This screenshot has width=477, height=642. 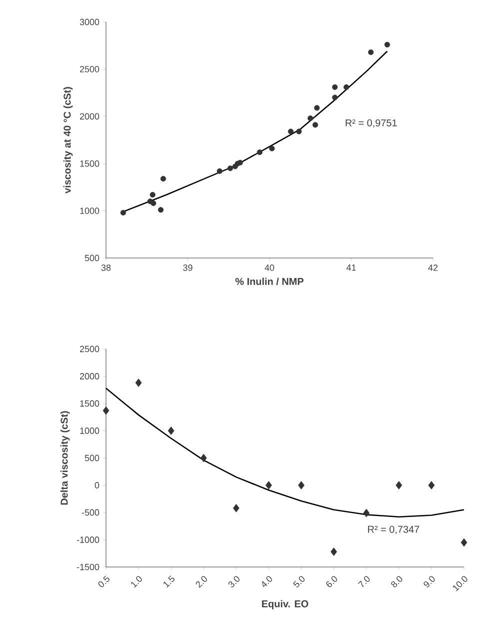 I want to click on x-tick-label: 9.0, so click(x=429, y=582).